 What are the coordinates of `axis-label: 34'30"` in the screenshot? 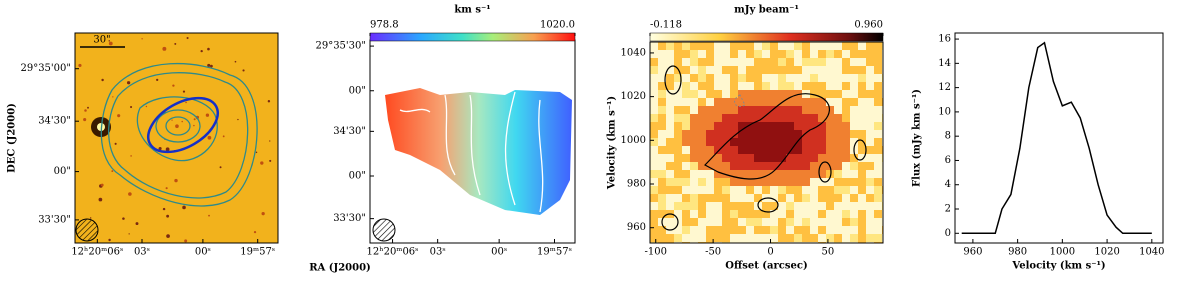 It's located at (349, 131).